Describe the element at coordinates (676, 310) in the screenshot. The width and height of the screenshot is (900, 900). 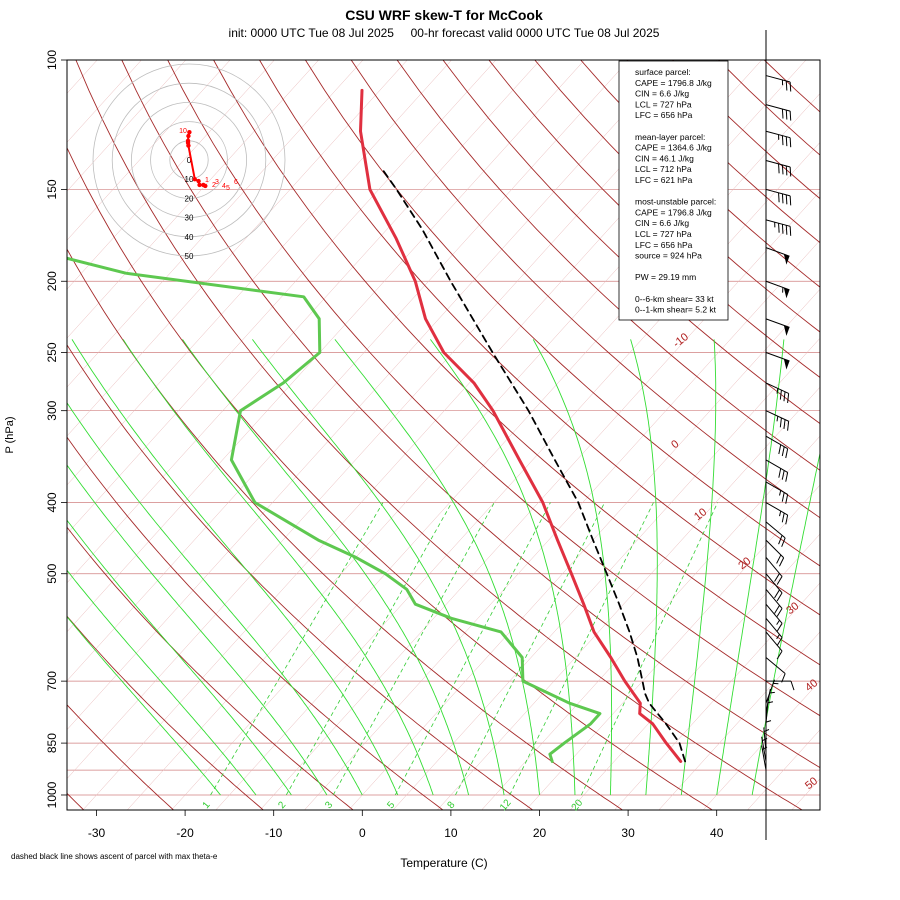
I see `parameter-line: 0--1-km shear= 5.2 kt` at that location.